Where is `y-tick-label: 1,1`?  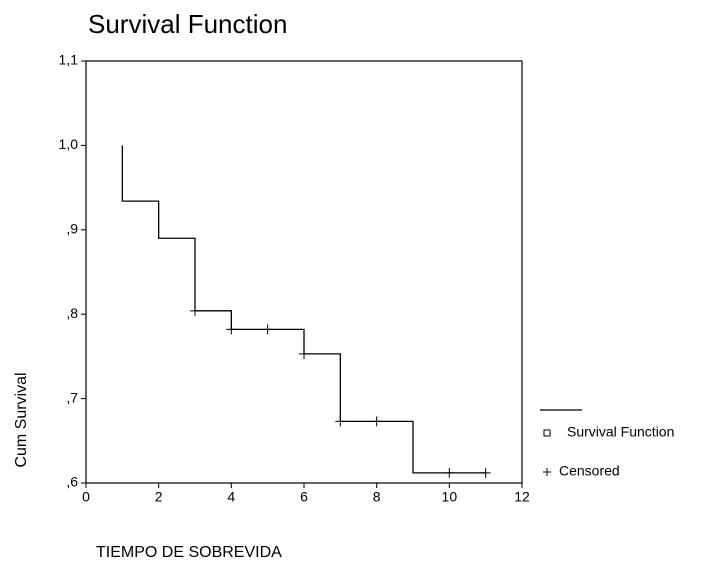 y-tick-label: 1,1 is located at coordinates (69, 60).